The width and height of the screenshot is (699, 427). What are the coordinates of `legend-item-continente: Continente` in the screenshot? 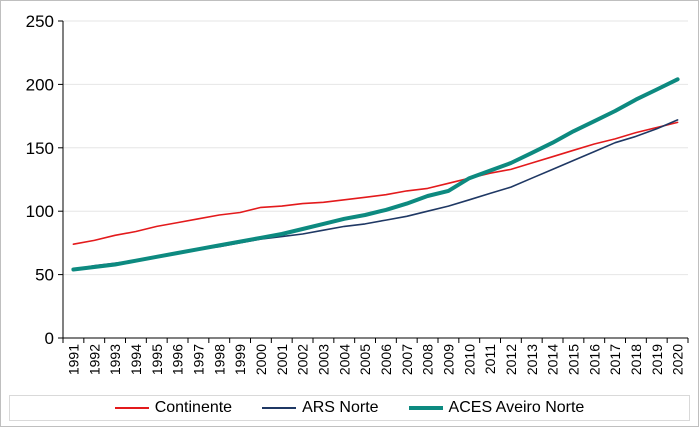 It's located at (173, 408).